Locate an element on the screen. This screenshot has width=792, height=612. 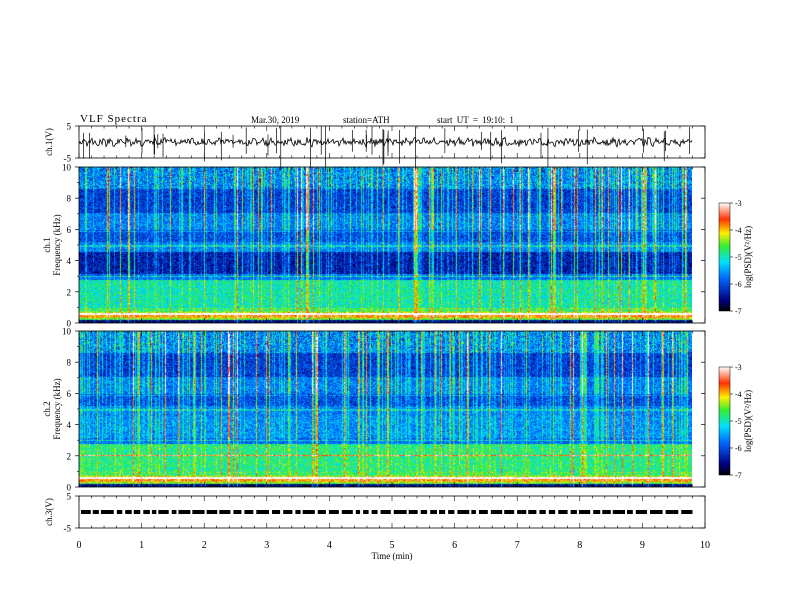
ch1-spectrogram-axis-label: ch.1 is located at coordinates (47, 244).